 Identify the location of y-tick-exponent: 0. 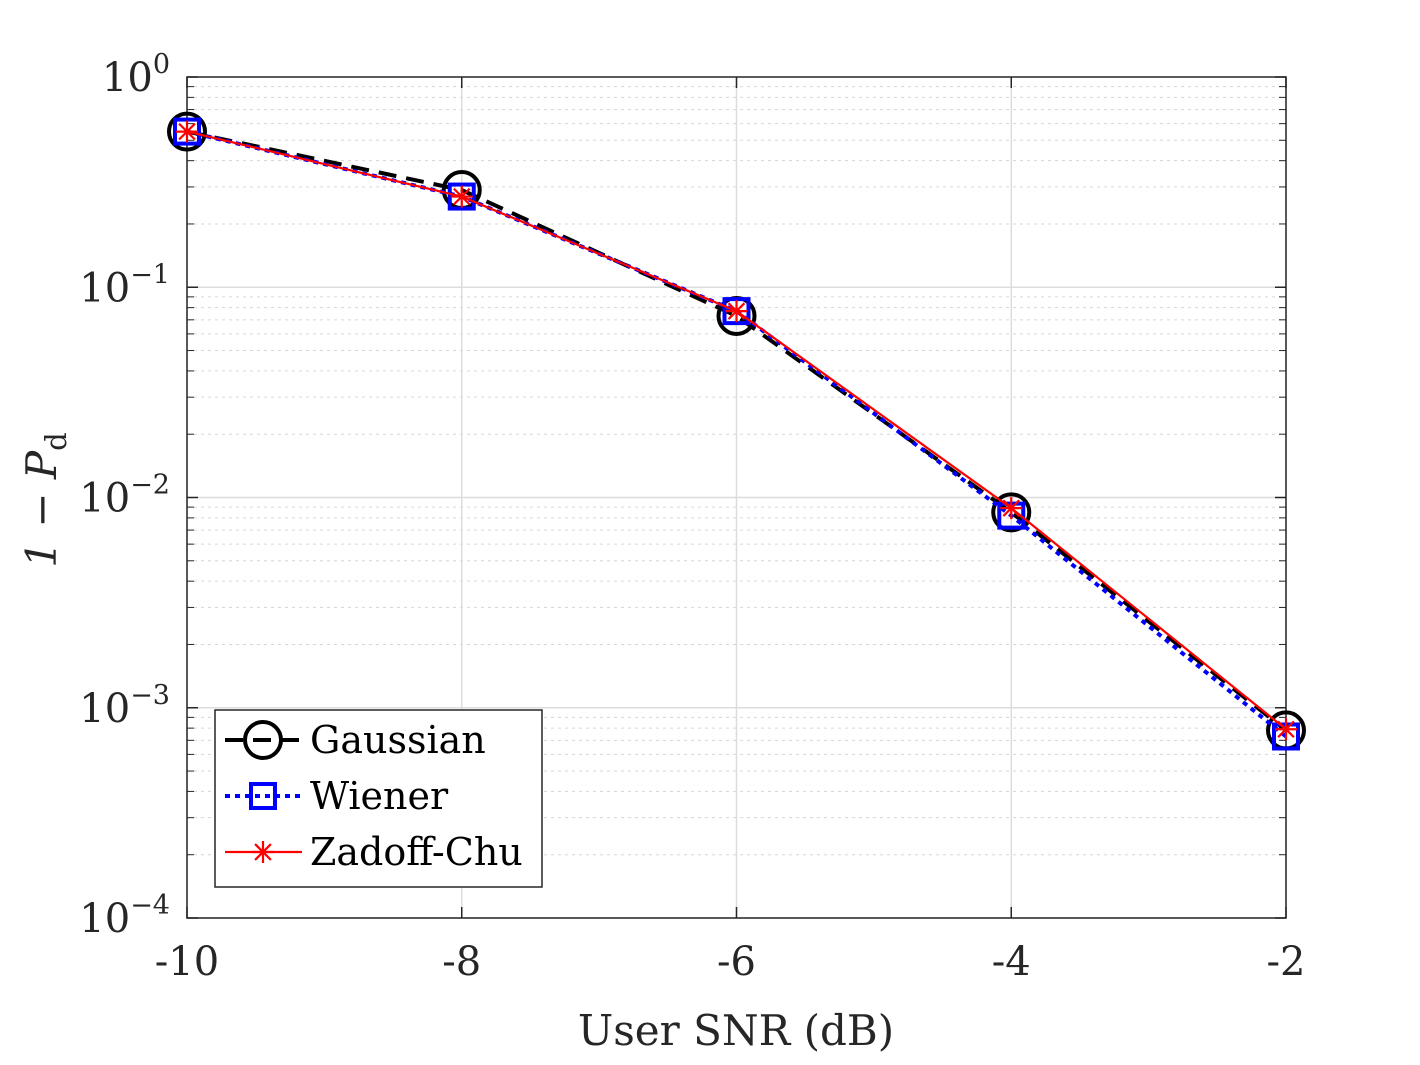
(161, 64).